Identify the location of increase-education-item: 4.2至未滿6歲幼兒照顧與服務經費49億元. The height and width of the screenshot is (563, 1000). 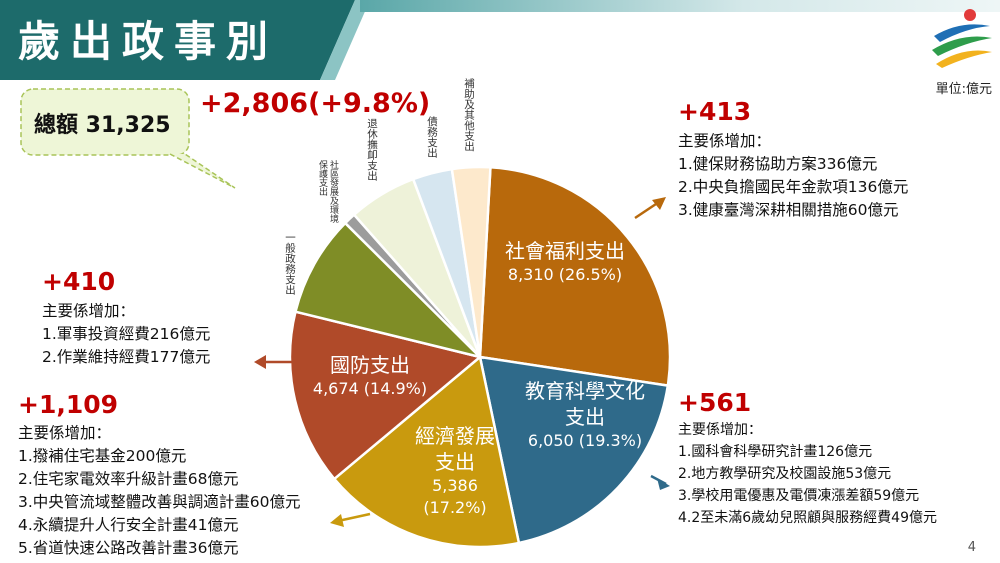
(807, 518).